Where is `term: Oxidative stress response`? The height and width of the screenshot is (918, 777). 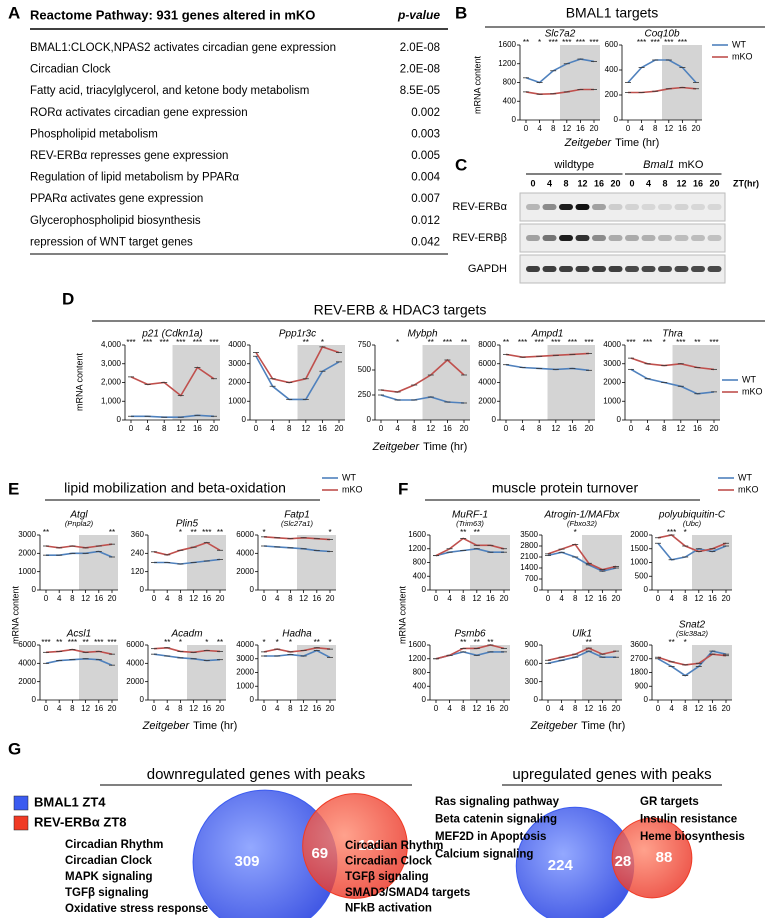 term: Oxidative stress response is located at coordinates (136, 909).